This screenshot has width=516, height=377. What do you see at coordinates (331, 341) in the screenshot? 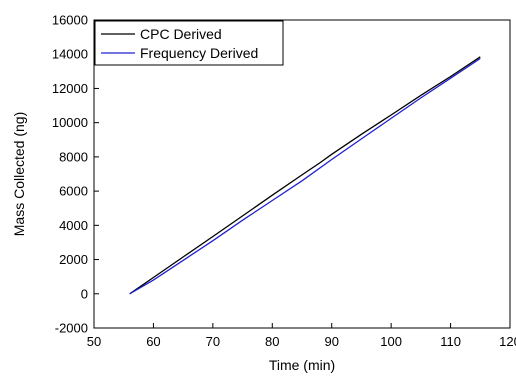
I see `x-tick-label: 90` at bounding box center [331, 341].